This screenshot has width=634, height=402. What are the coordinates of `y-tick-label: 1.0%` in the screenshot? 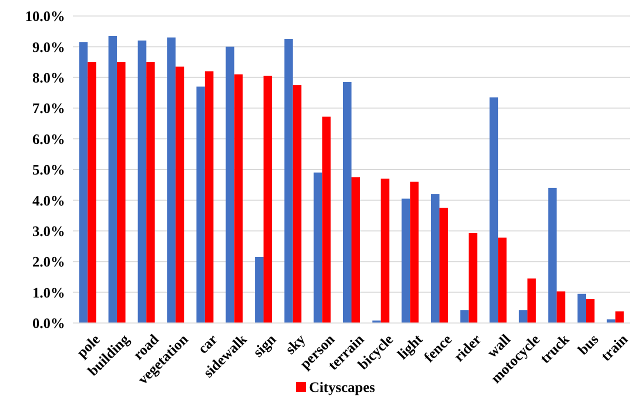 It's located at (48, 293).